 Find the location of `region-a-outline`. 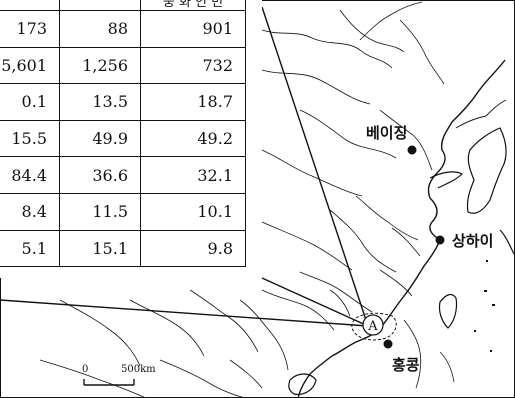

region-a-outline is located at coordinates (374, 326).